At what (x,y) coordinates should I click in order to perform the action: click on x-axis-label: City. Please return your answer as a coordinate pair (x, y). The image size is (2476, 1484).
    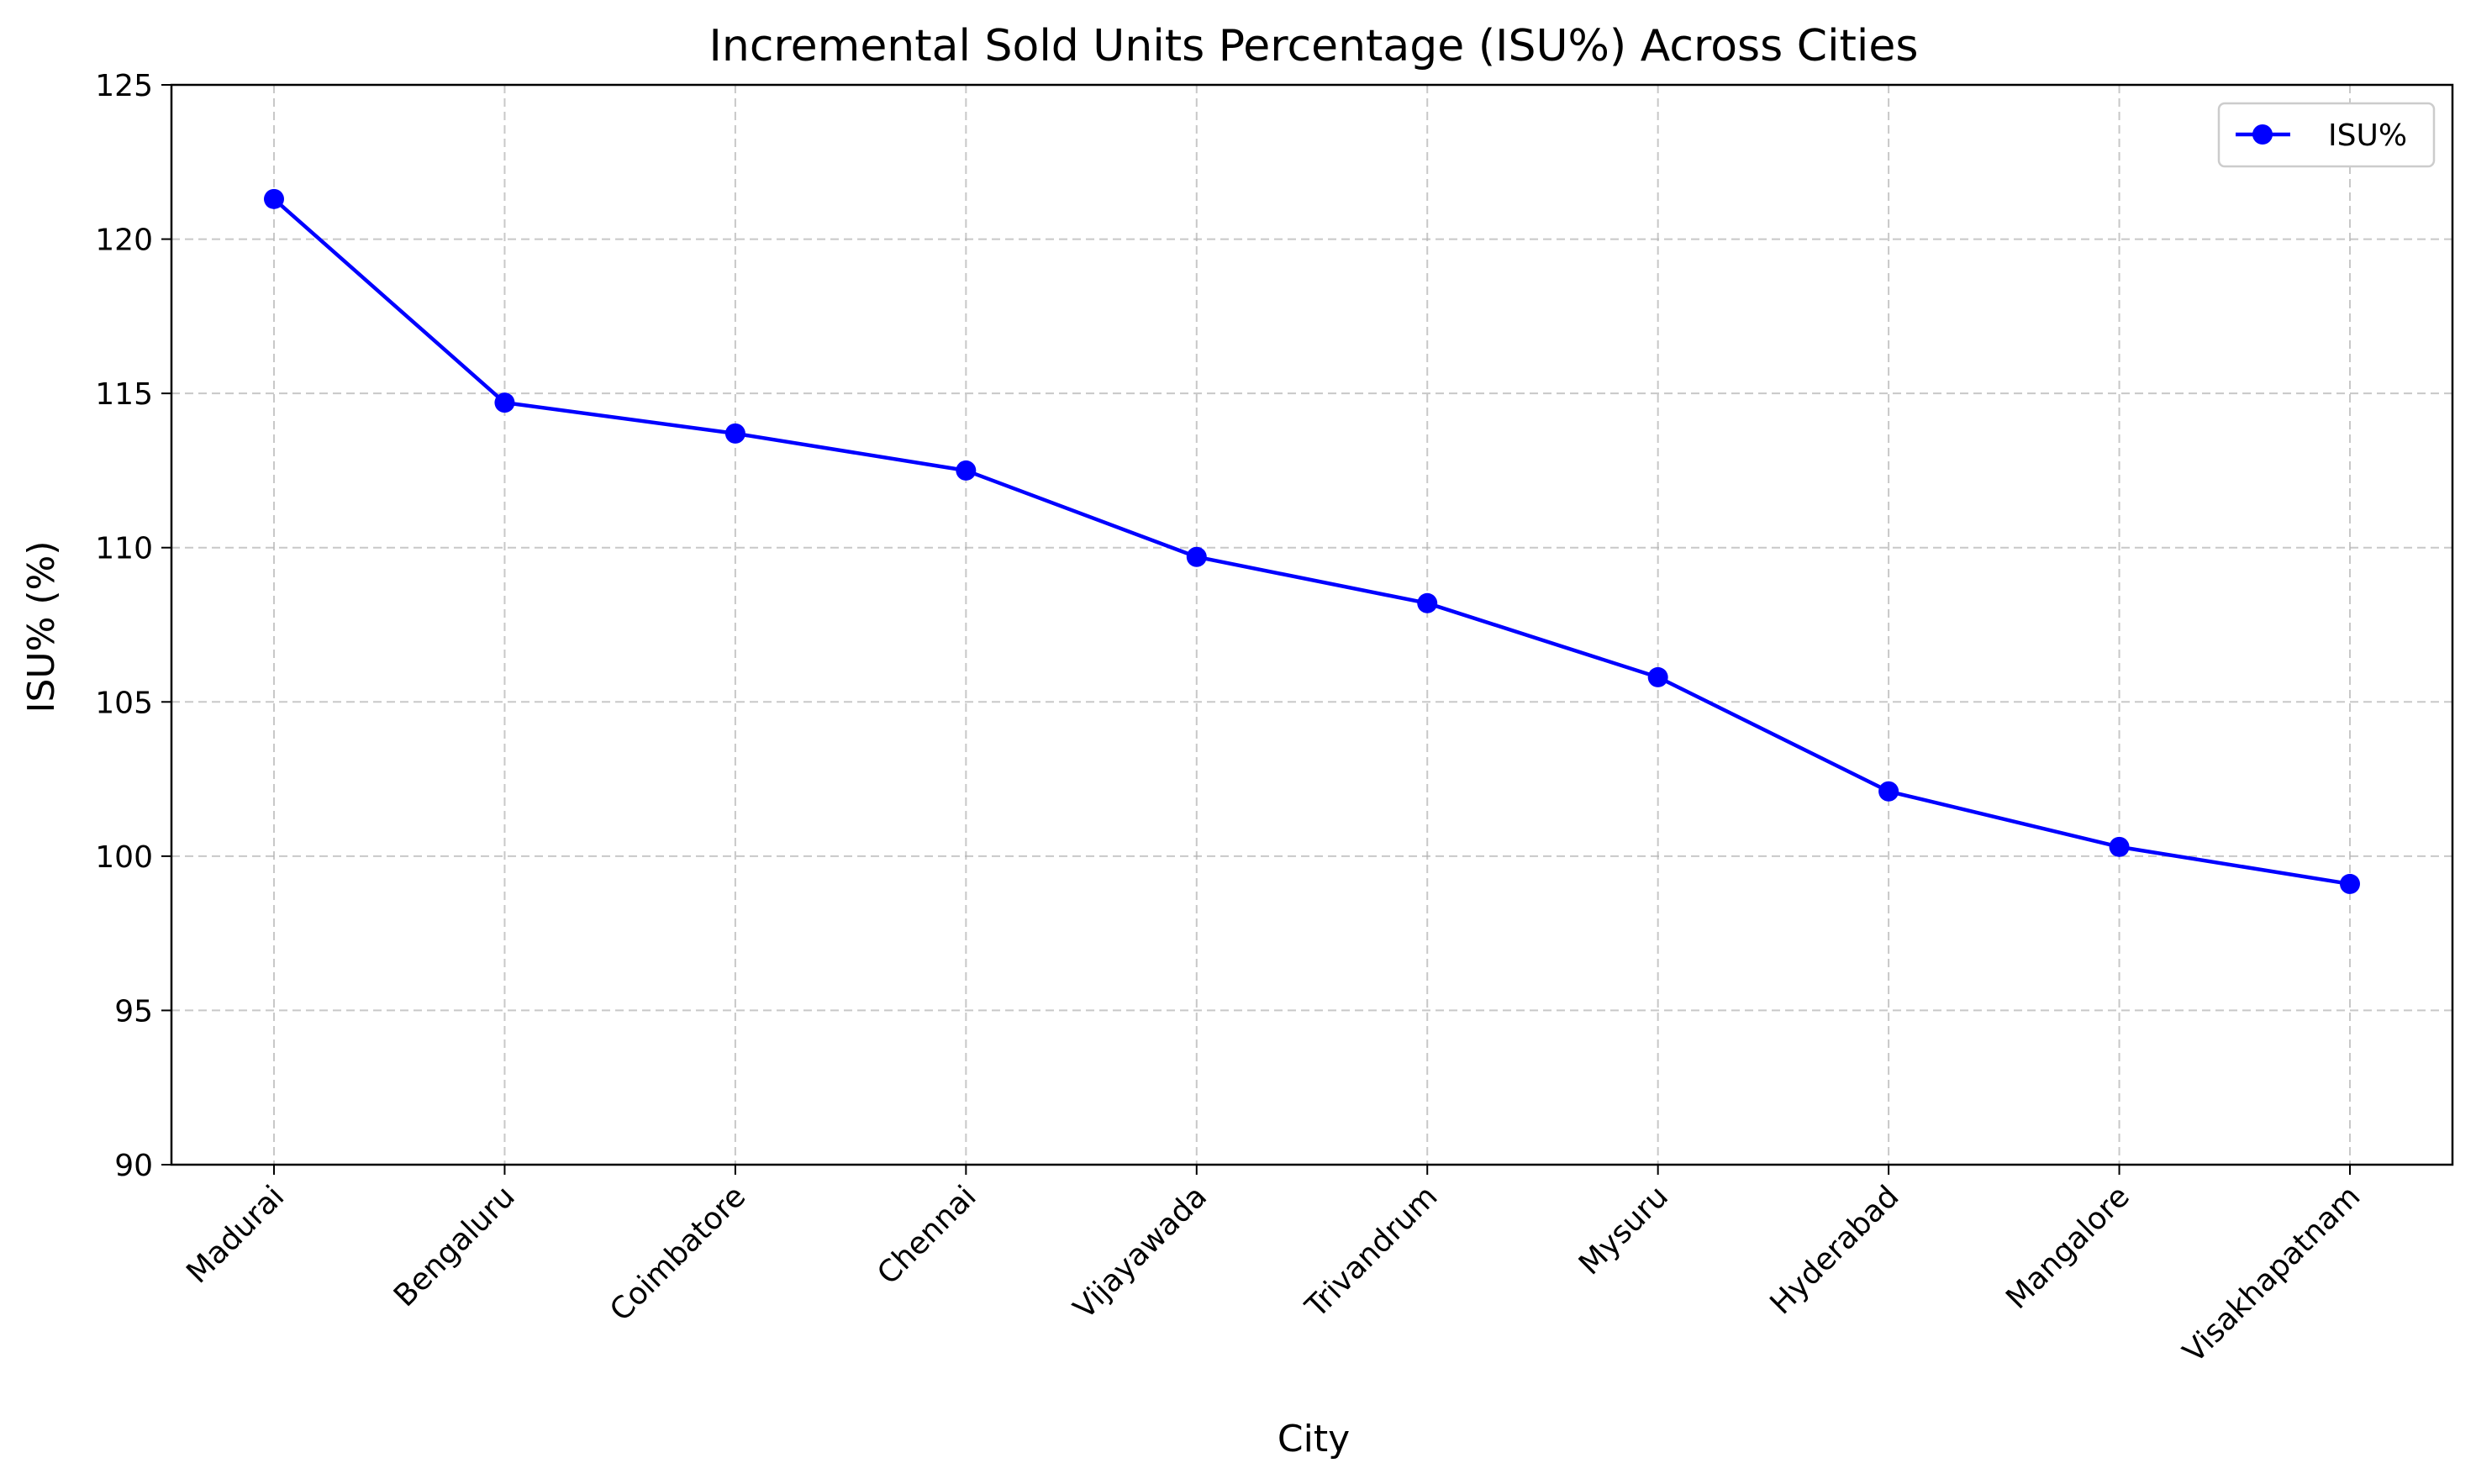
    Looking at the image, I should click on (1314, 1439).